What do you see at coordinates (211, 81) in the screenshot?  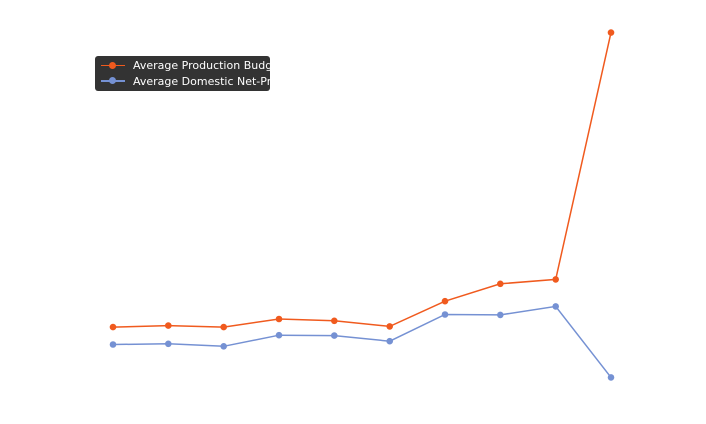 I see `legend-label-domestic-net-profit: Average Domestic Net-Profit` at bounding box center [211, 81].